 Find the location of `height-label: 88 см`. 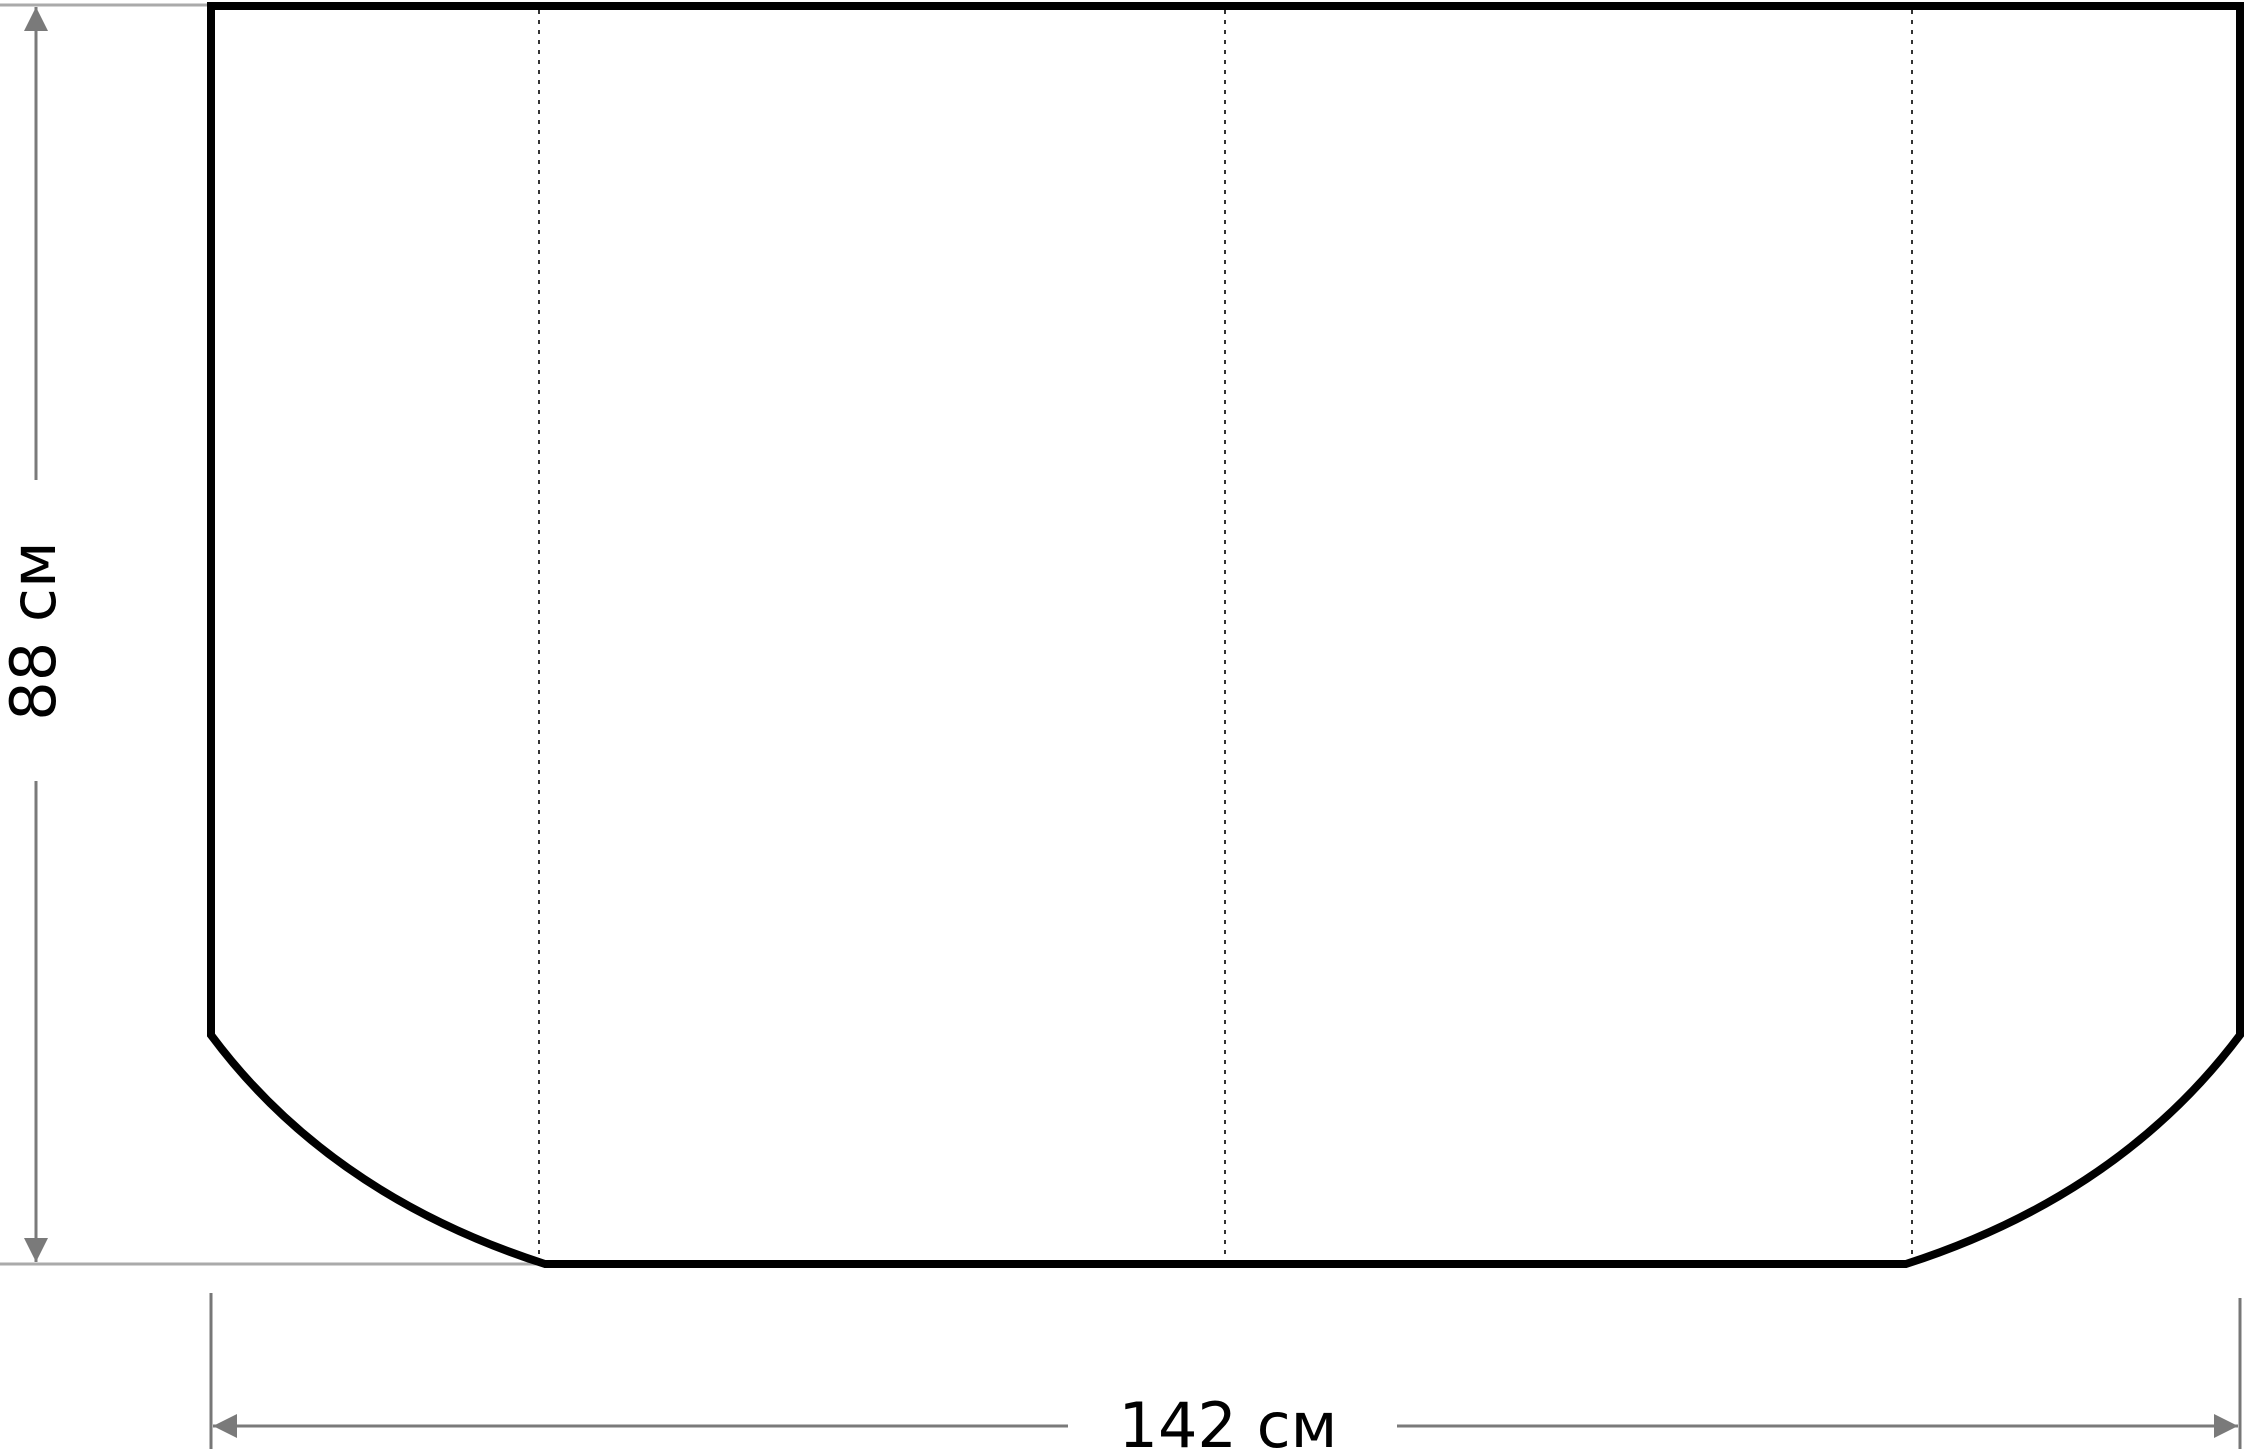

height-label: 88 см is located at coordinates (35, 630).